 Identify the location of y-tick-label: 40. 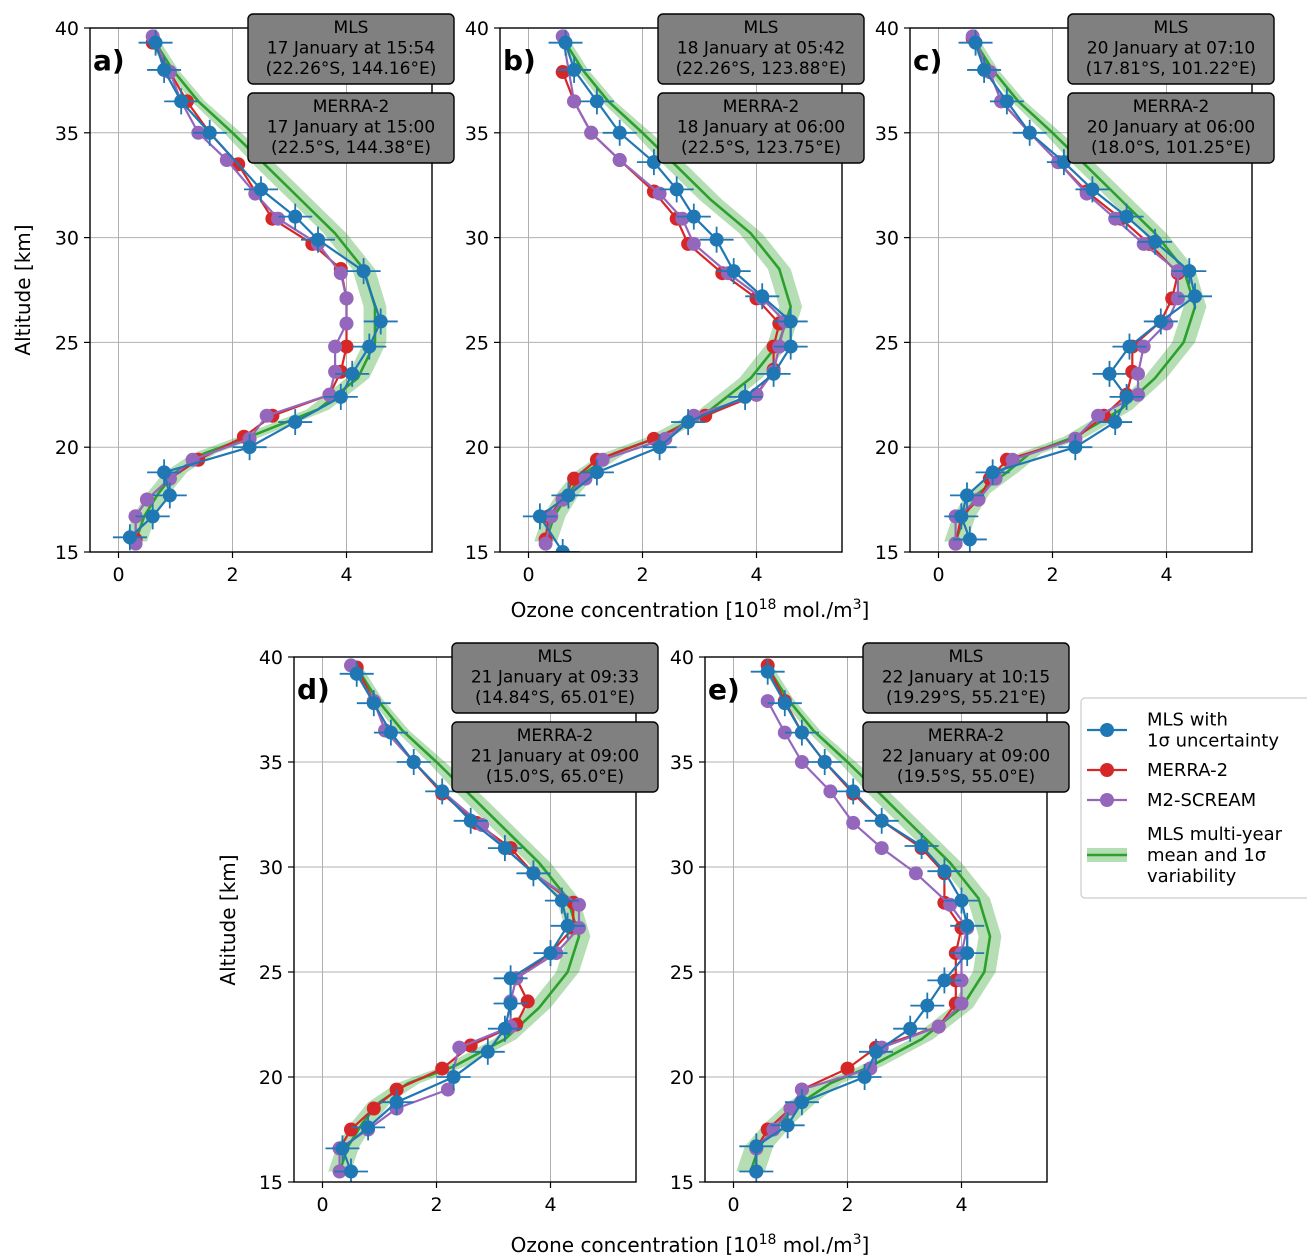
(682, 658).